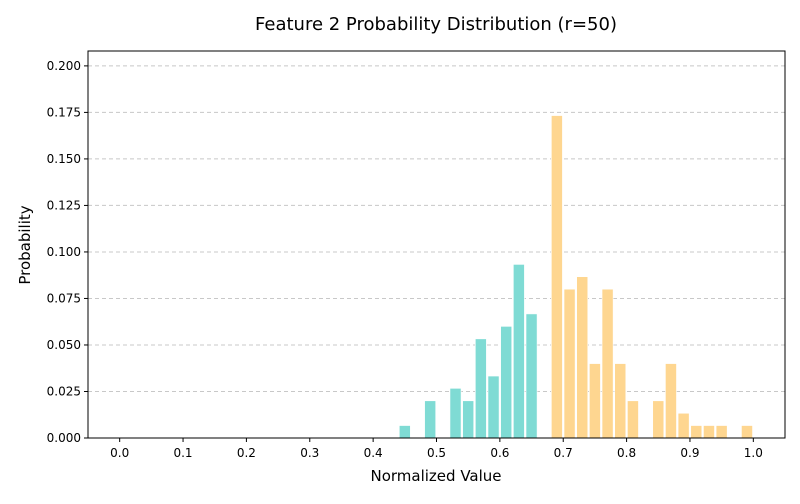 This screenshot has width=800, height=504. What do you see at coordinates (563, 453) in the screenshot?
I see `x-tick-label: 0.7` at bounding box center [563, 453].